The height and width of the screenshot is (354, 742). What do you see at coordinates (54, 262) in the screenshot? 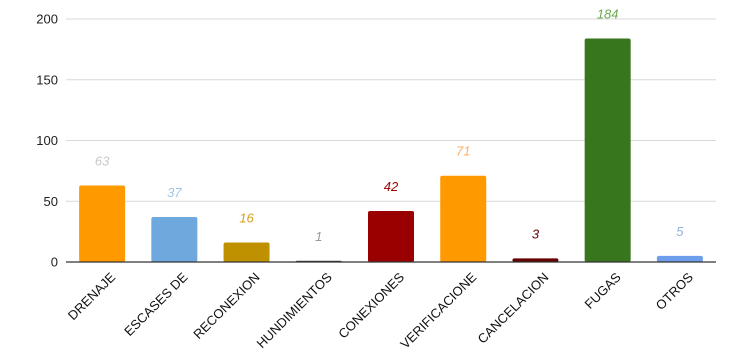
I see `y-tick-label: 0` at bounding box center [54, 262].